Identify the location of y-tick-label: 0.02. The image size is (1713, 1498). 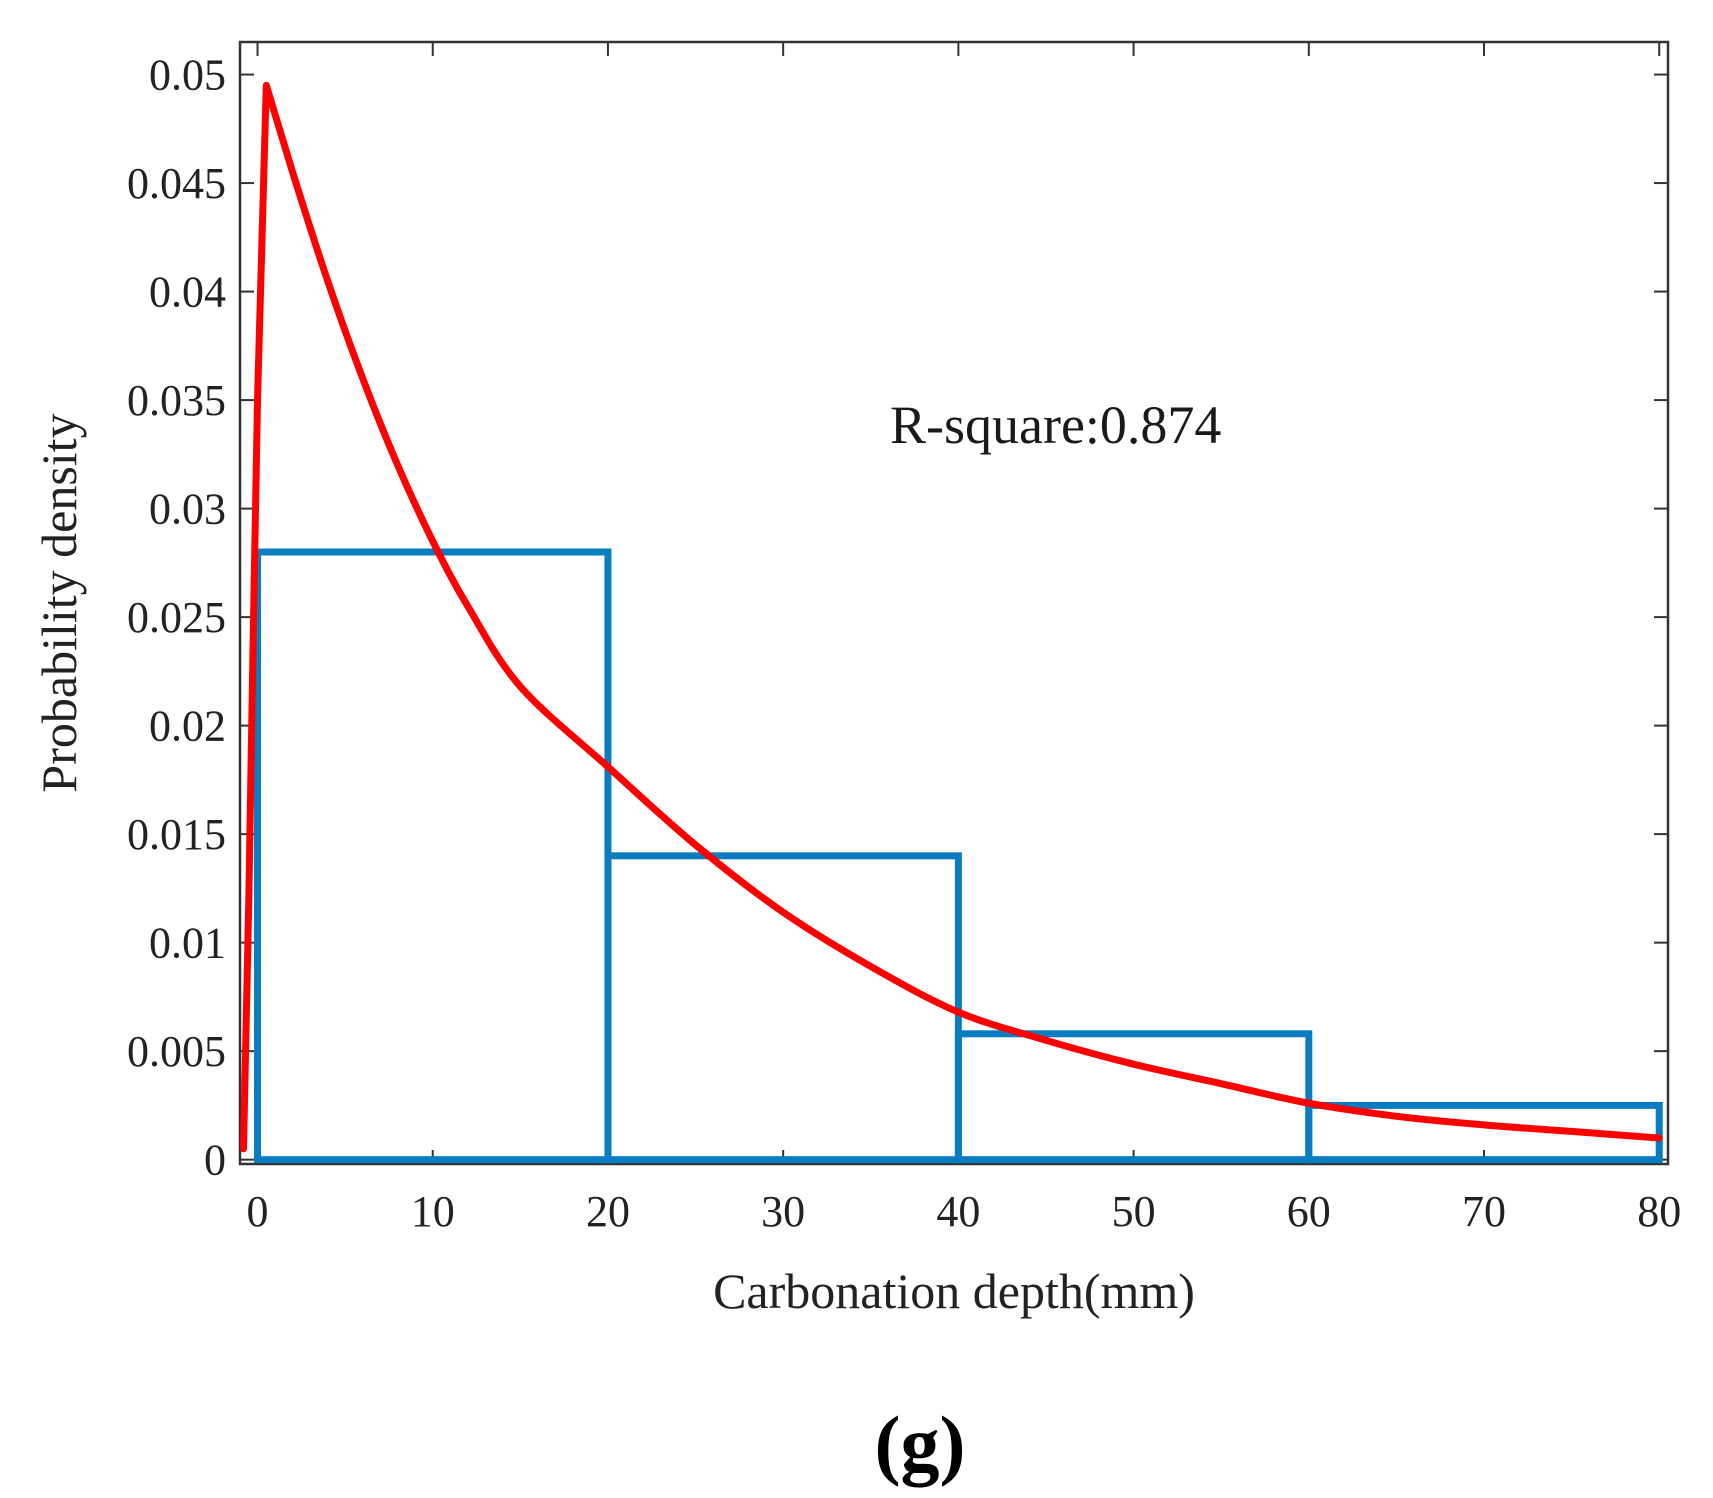
(187, 726).